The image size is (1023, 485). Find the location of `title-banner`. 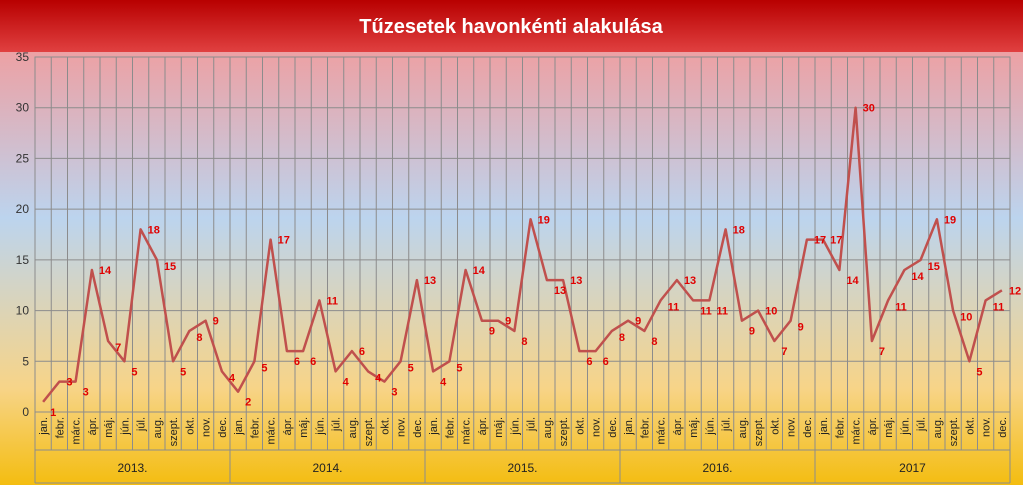

title-banner is located at coordinates (511, 26).